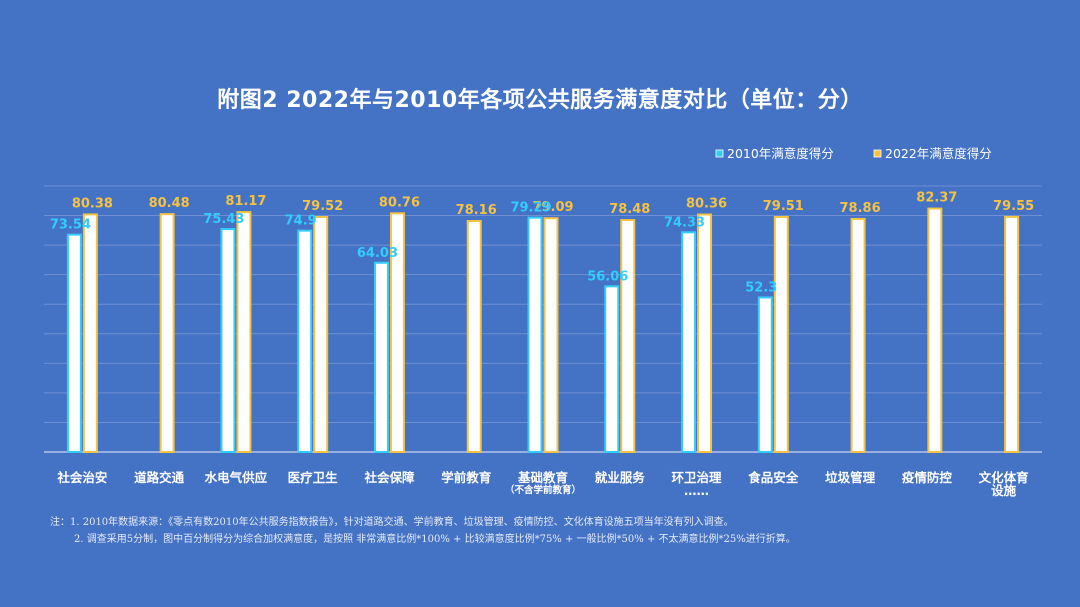  Describe the element at coordinates (1004, 490) in the screenshot. I see `x-tick-label-13-line2: 设施` at that location.